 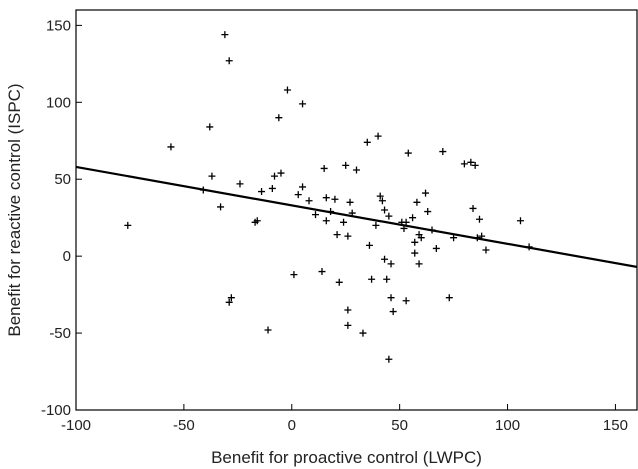 I want to click on y-tick-label: 100, so click(x=58, y=102).